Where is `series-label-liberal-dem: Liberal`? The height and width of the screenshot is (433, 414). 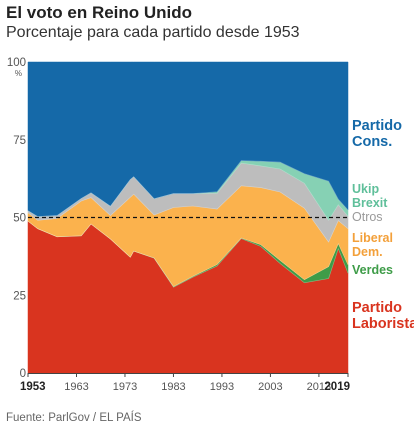 series-label-liberal-dem: Liberal is located at coordinates (372, 238).